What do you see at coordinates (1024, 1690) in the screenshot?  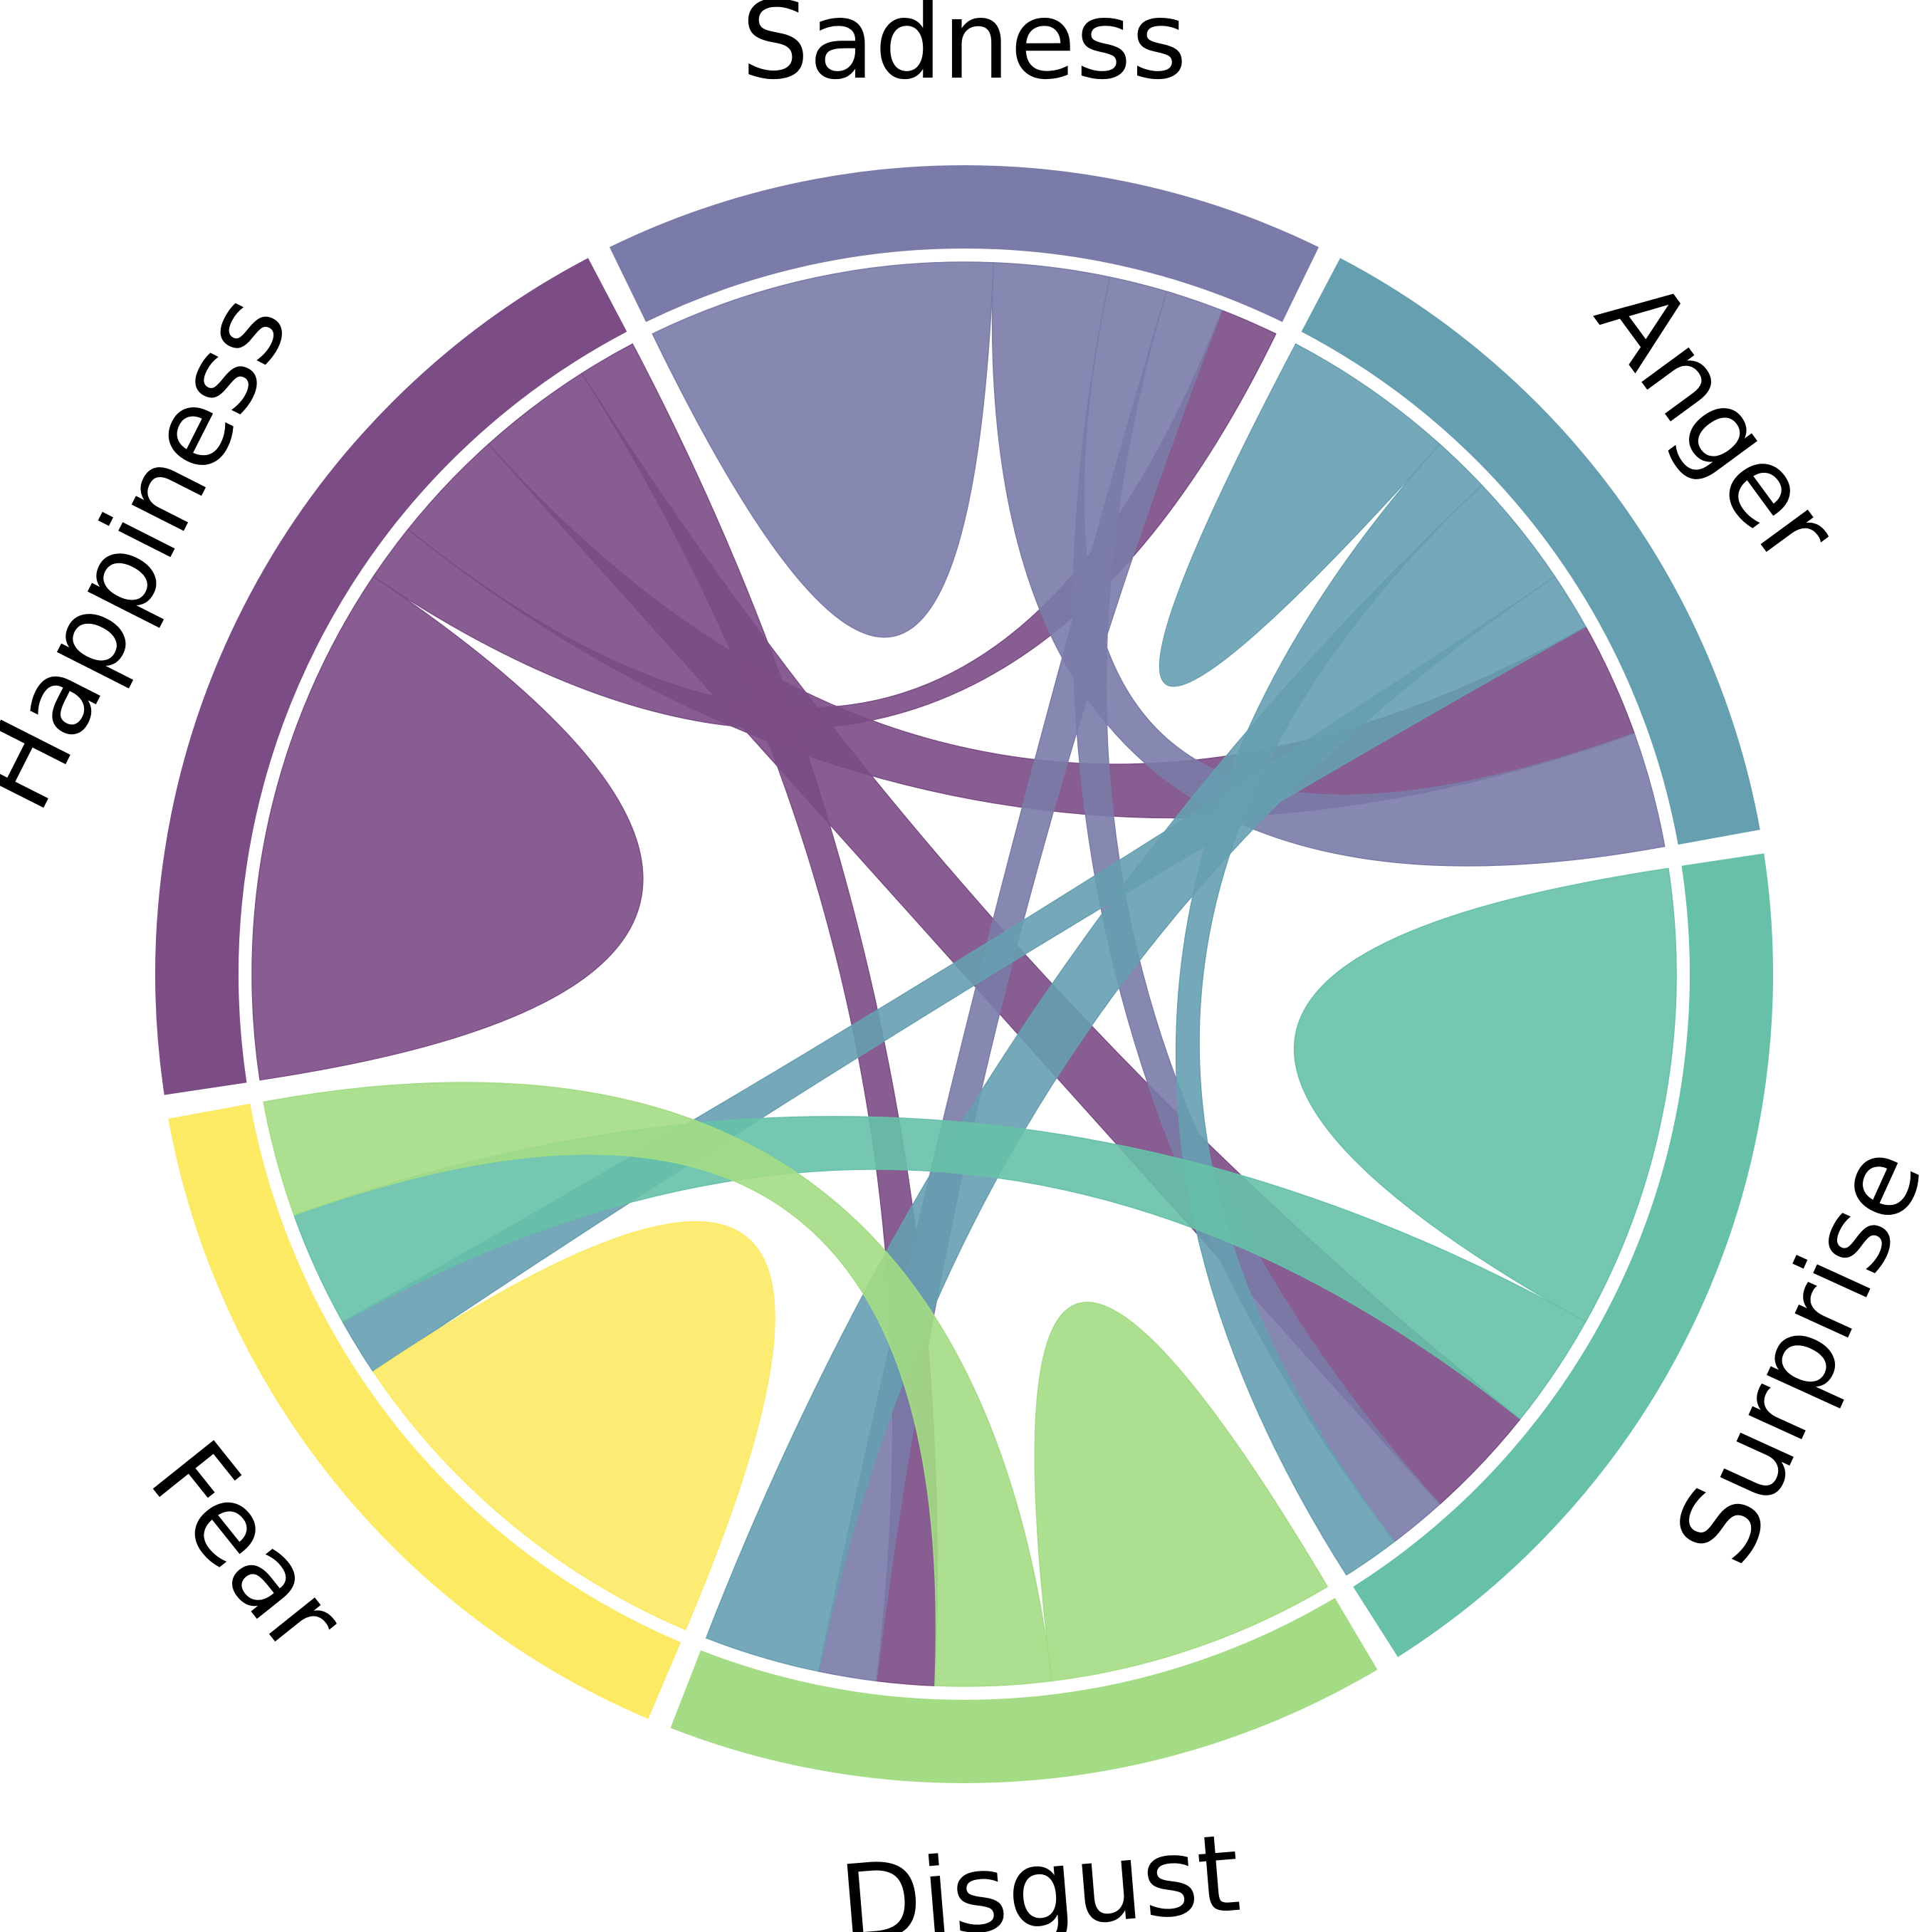 I see `arc-disgust` at bounding box center [1024, 1690].